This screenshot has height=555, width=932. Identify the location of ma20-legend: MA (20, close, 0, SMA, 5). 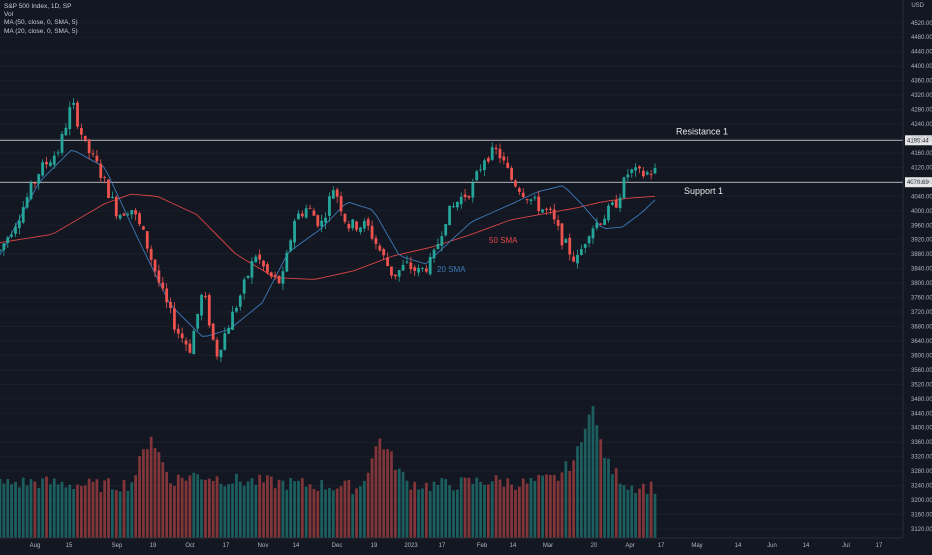
(41, 31).